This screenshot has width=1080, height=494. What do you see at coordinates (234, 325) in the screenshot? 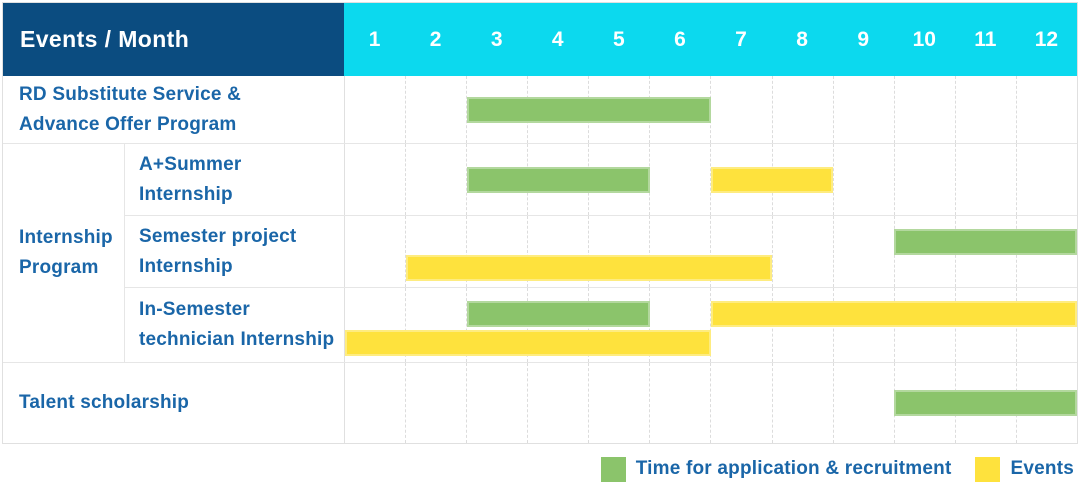
I see `row-label-in-semester-technician: In-Semester technician Internship` at bounding box center [234, 325].